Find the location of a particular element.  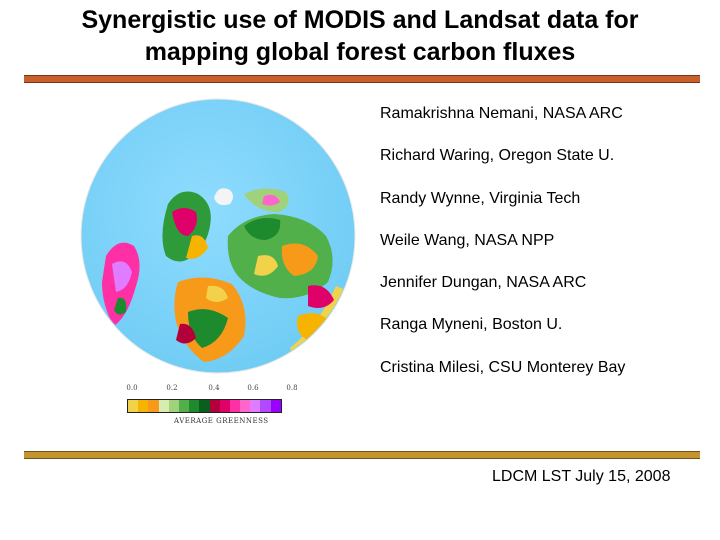

legend-ticks: 0.0 0.2 0.4 0.6 0.8 is located at coordinates (220, 389).